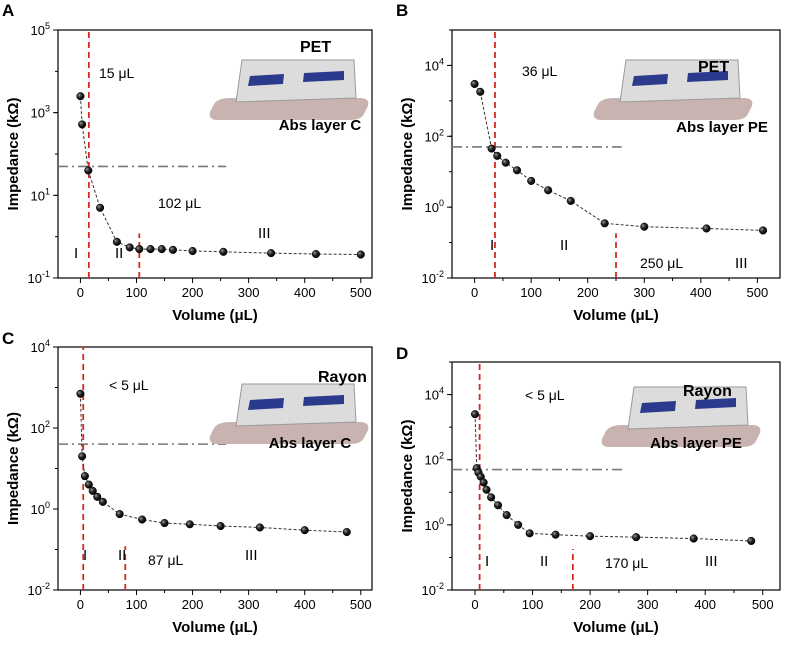 The image size is (796, 656). What do you see at coordinates (40, 194) in the screenshot?
I see `y-tick-label: 10¹` at bounding box center [40, 194].